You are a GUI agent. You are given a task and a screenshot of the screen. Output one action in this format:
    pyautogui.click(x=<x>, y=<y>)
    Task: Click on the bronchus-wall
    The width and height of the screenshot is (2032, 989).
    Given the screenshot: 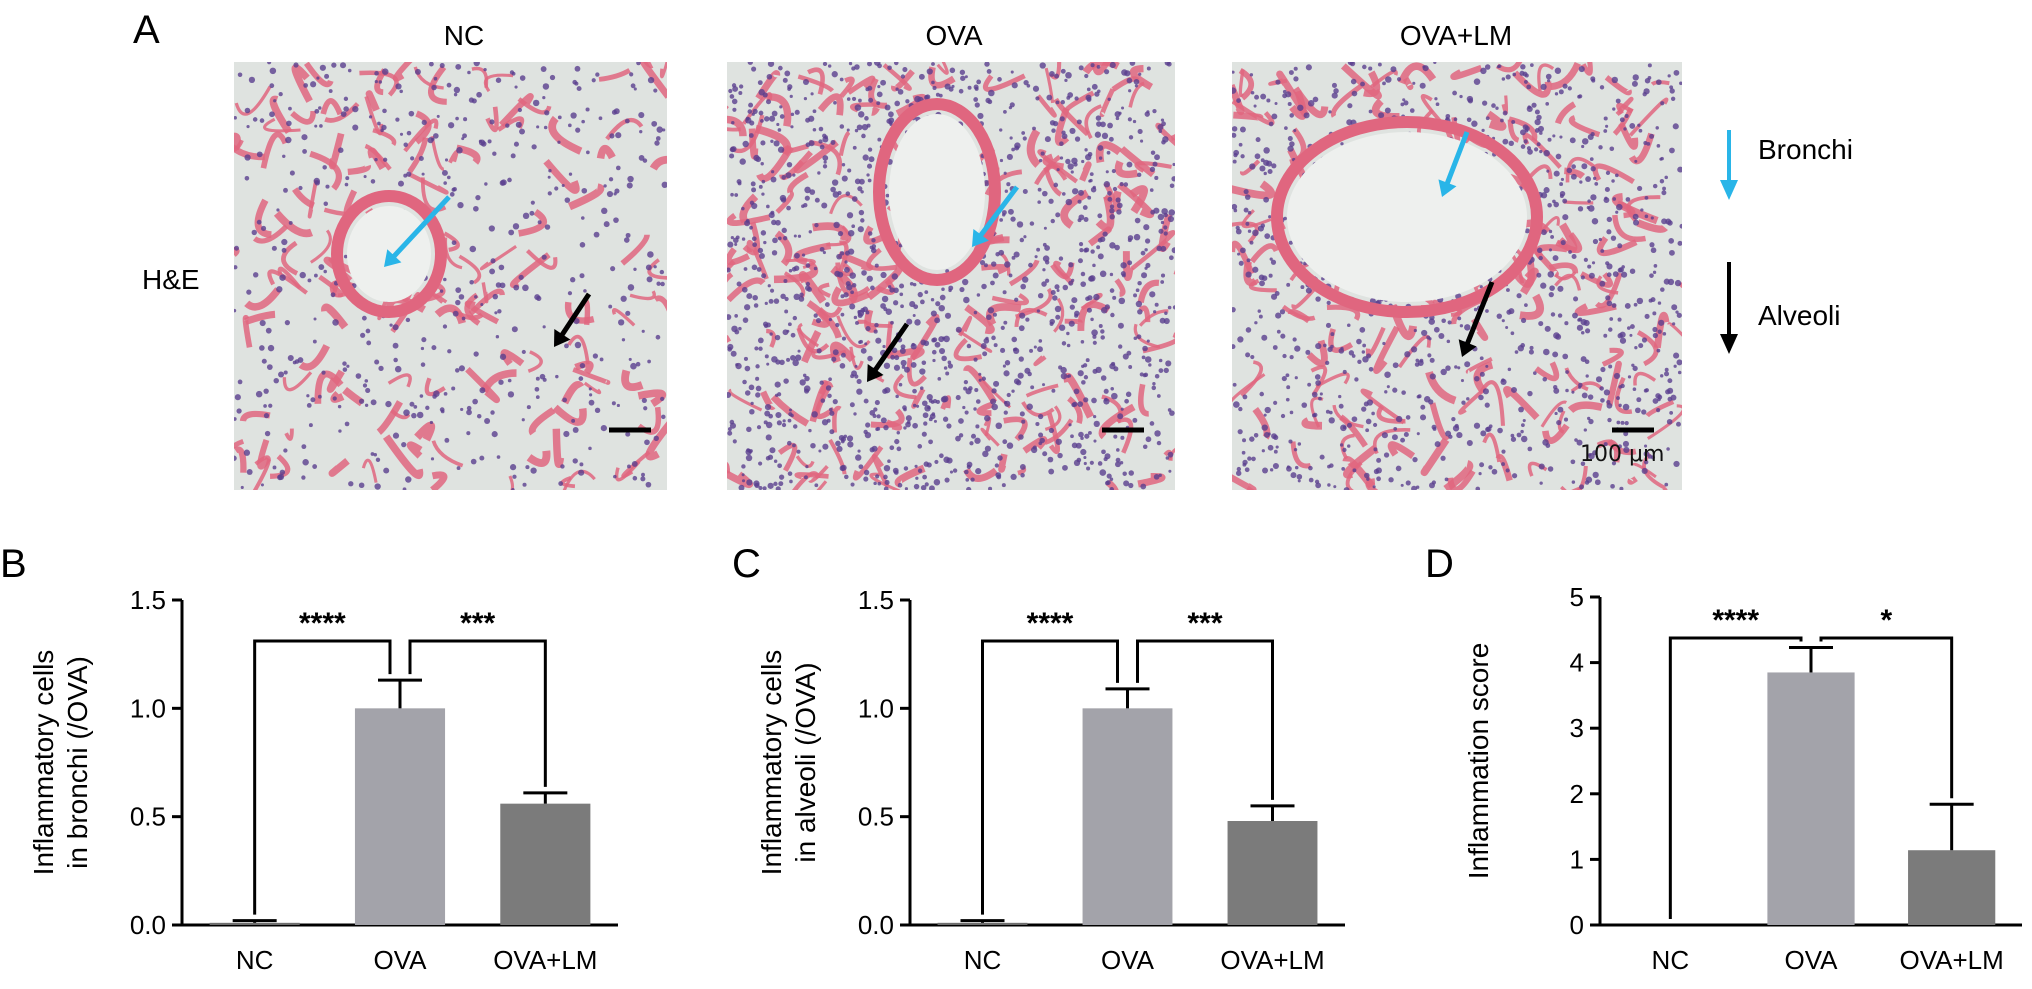 What is the action you would take?
    pyautogui.click(x=937, y=192)
    